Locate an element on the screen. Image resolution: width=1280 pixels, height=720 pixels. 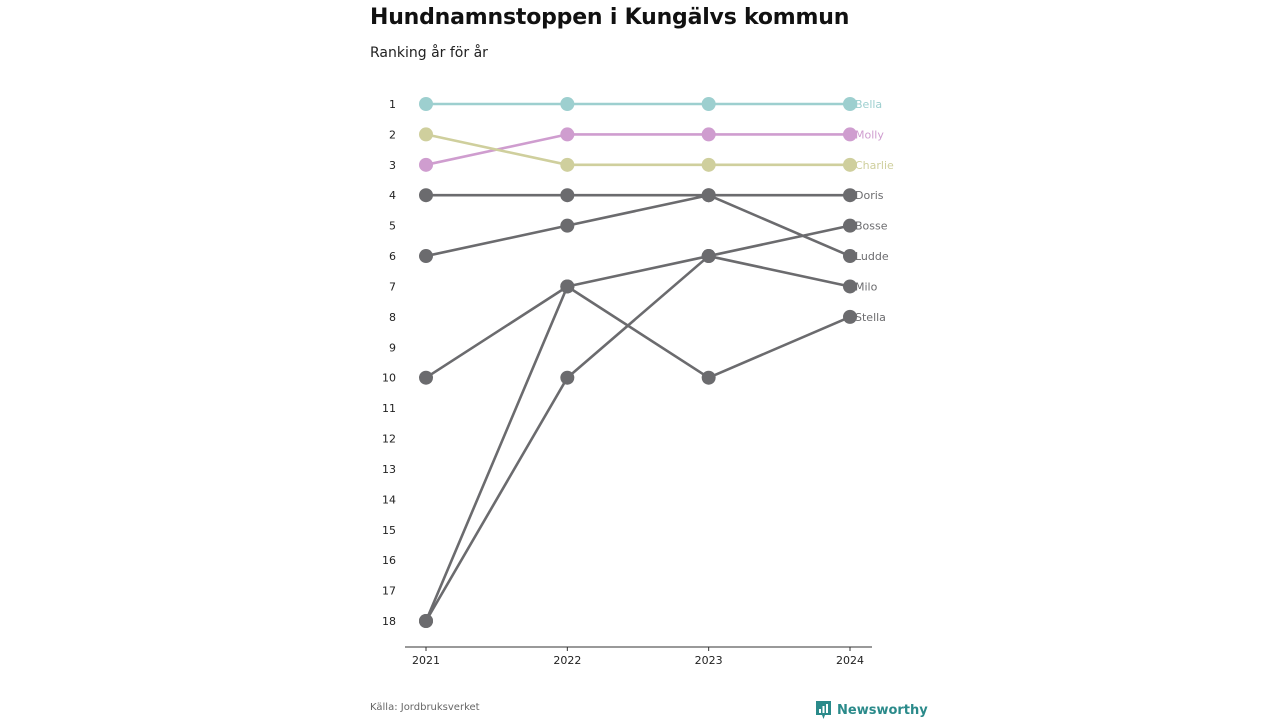
source-note: Källa: Jordbruksverket is located at coordinates (425, 707).